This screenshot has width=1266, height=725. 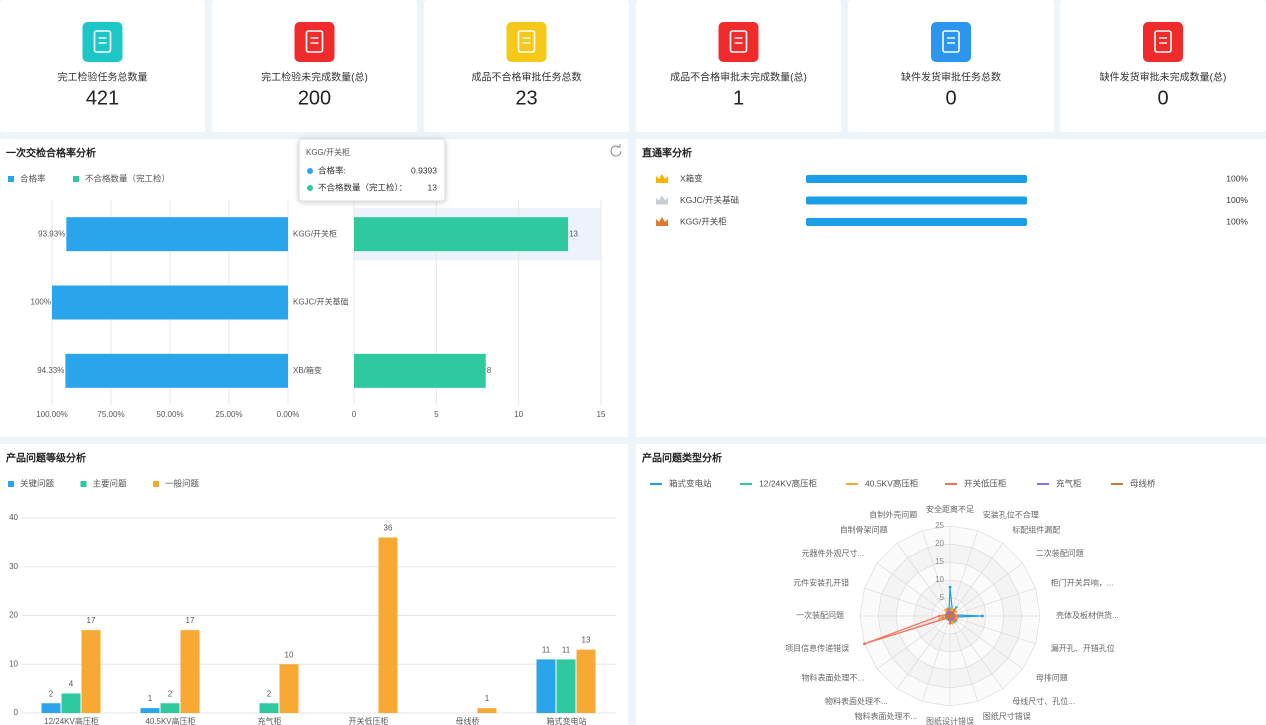 I want to click on value-label: 13, so click(x=586, y=640).